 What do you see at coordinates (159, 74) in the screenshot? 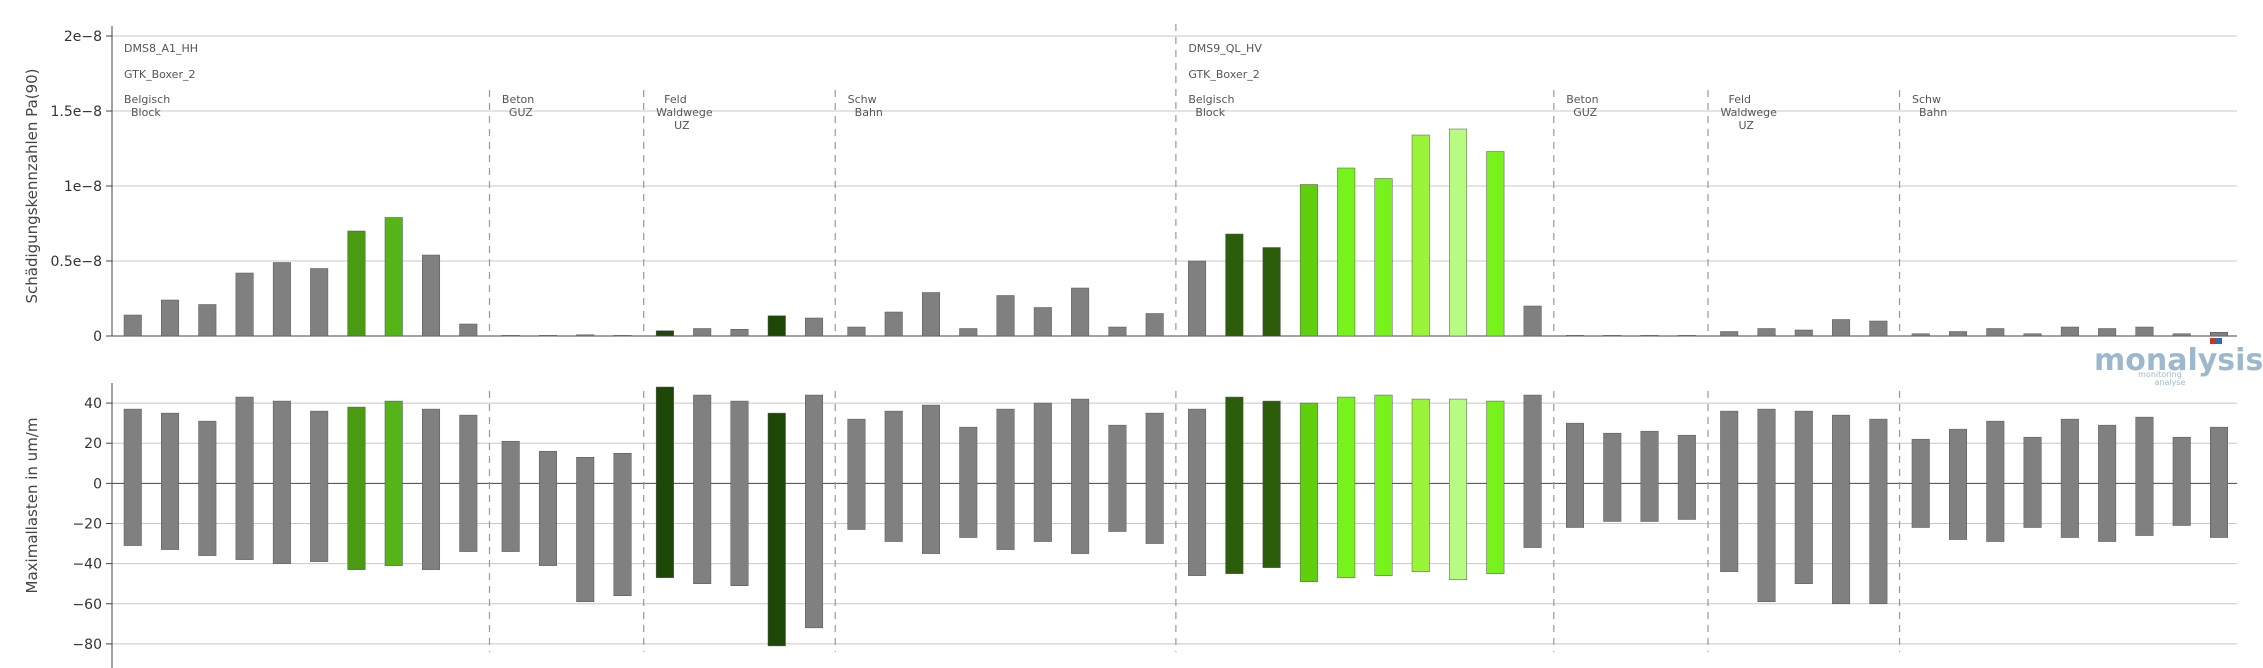
I see `group-label: GTK_Boxer_2` at bounding box center [159, 74].